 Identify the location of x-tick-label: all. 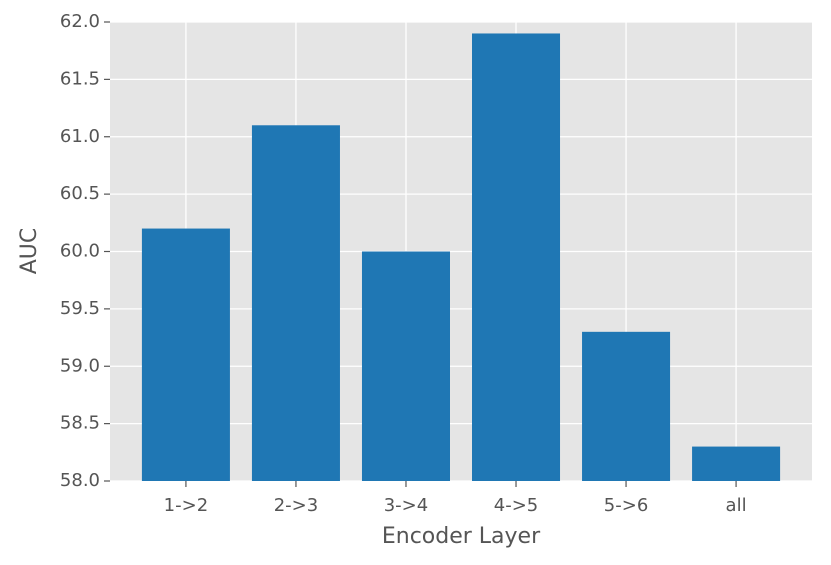
(736, 505).